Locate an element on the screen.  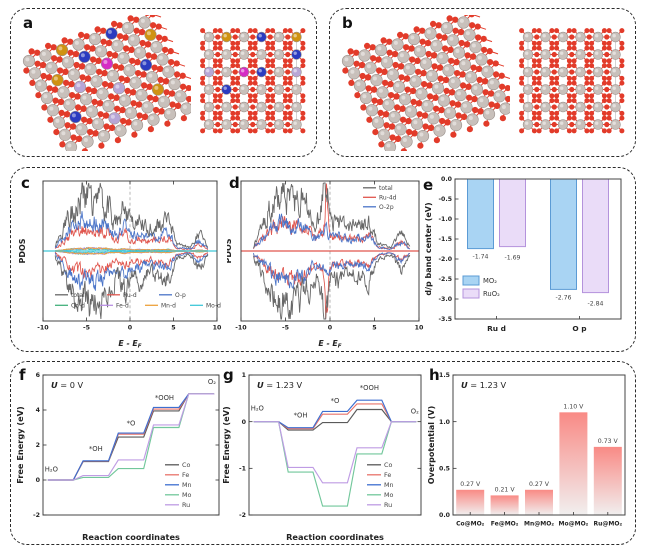
svg-text: -1.74 is located at coordinates (480, 257).